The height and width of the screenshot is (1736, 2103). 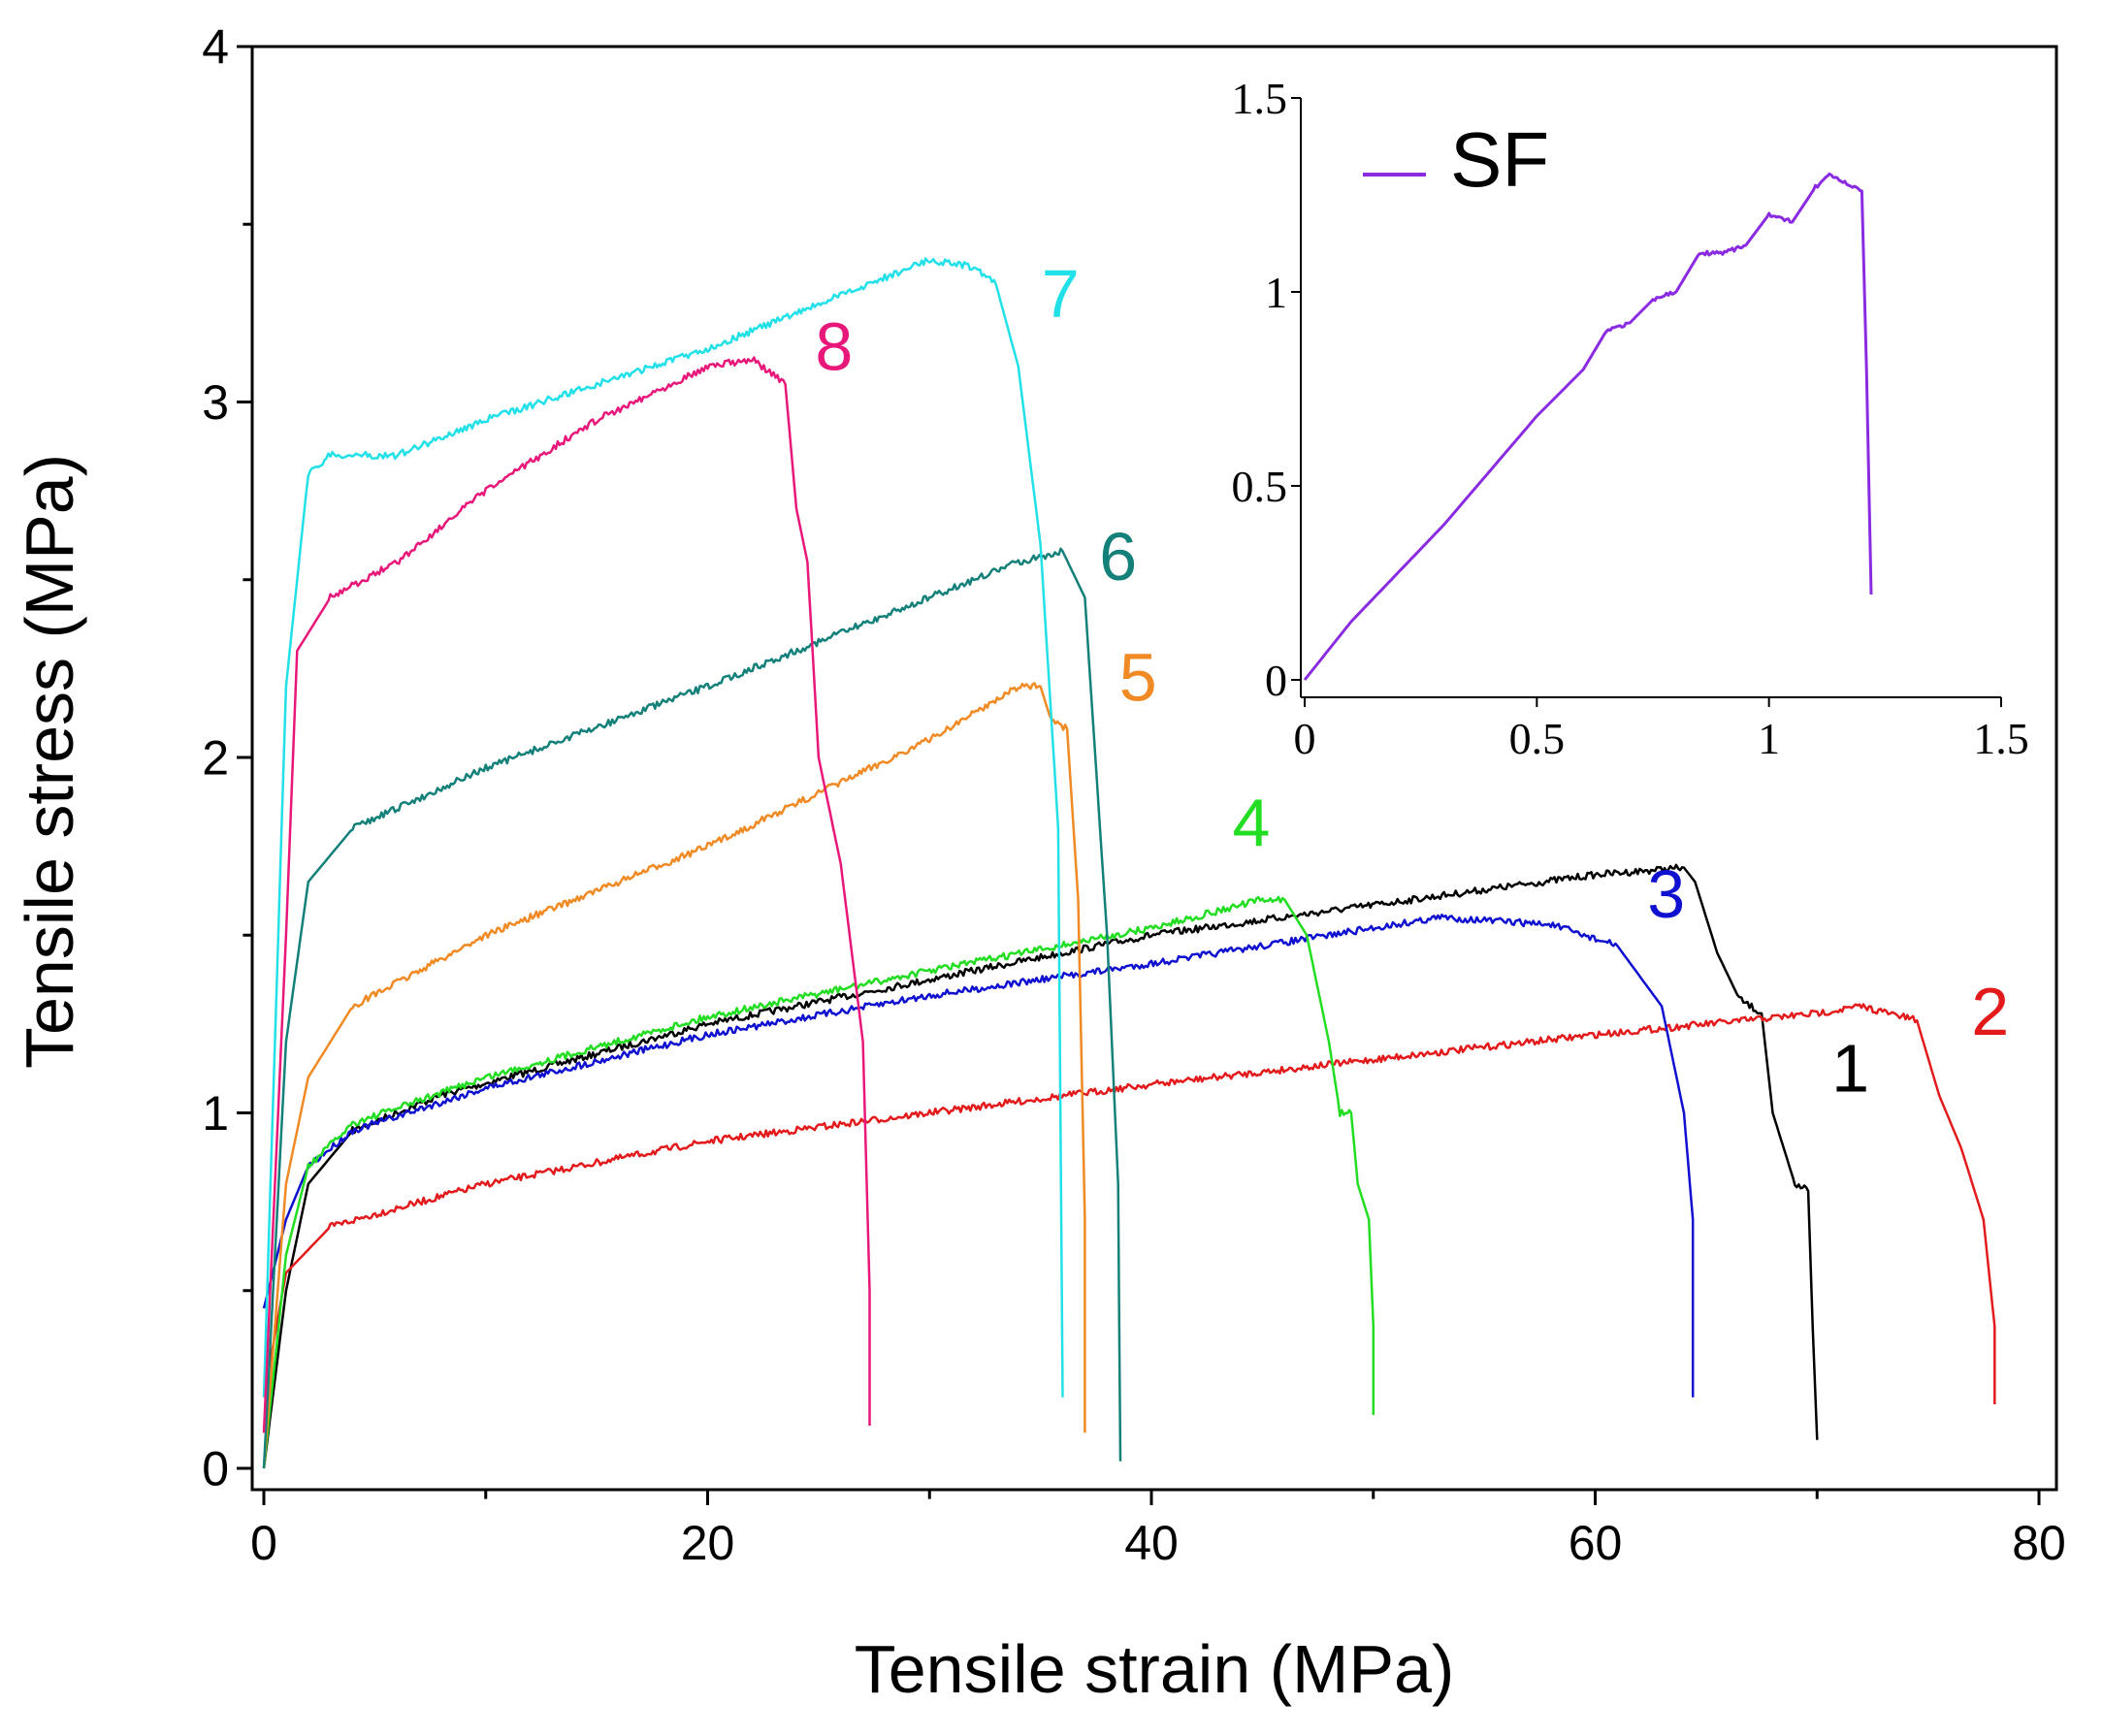 I want to click on y-tick-label: 0.5, so click(x=1260, y=486).